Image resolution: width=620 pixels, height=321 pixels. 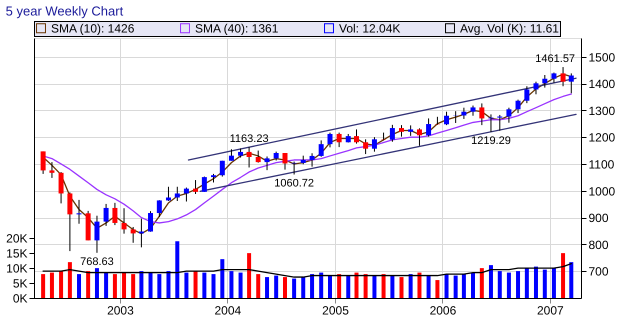 What do you see at coordinates (17, 239) in the screenshot?
I see `y2-tick-label: 20K` at bounding box center [17, 239].